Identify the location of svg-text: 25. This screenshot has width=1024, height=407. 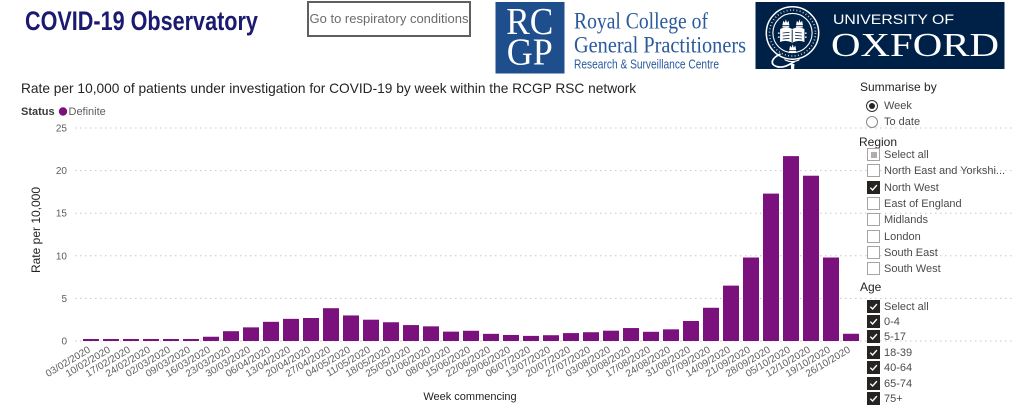
(62, 129).